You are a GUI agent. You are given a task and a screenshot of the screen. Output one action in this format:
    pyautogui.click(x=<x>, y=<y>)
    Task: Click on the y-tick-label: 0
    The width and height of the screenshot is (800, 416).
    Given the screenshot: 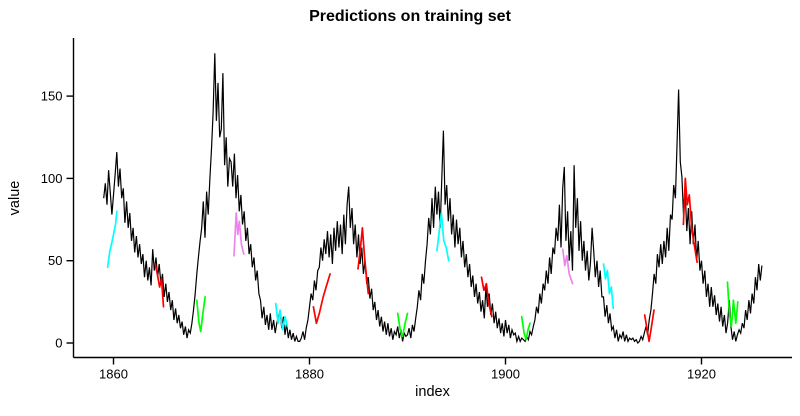 What is the action you would take?
    pyautogui.click(x=58, y=343)
    